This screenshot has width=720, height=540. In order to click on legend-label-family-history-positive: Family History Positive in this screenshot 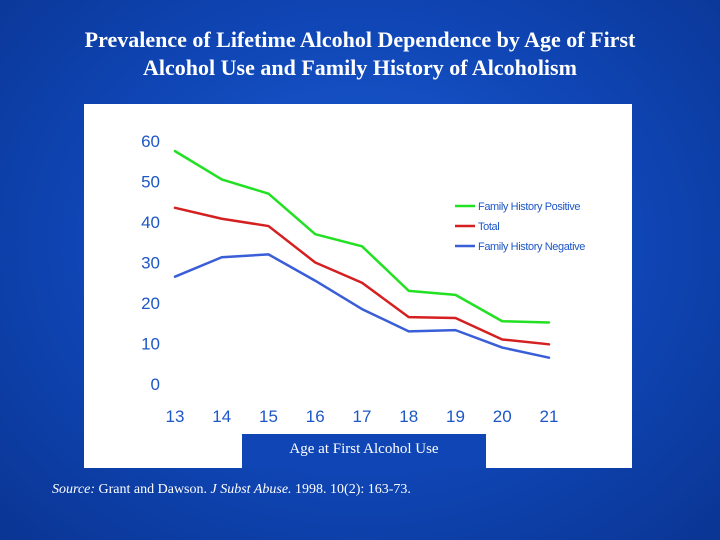, I will do `click(529, 207)`.